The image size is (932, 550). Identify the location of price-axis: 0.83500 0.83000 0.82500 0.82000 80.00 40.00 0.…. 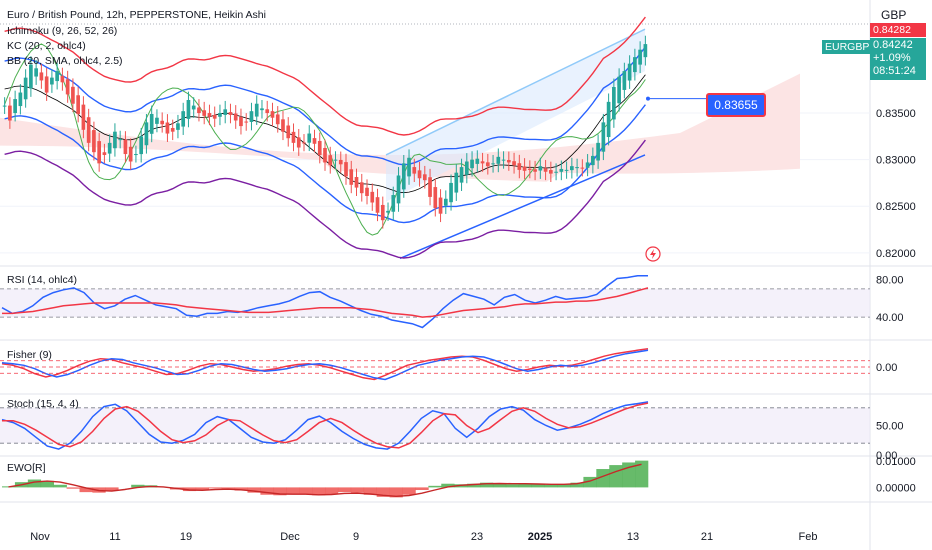
(896, 301).